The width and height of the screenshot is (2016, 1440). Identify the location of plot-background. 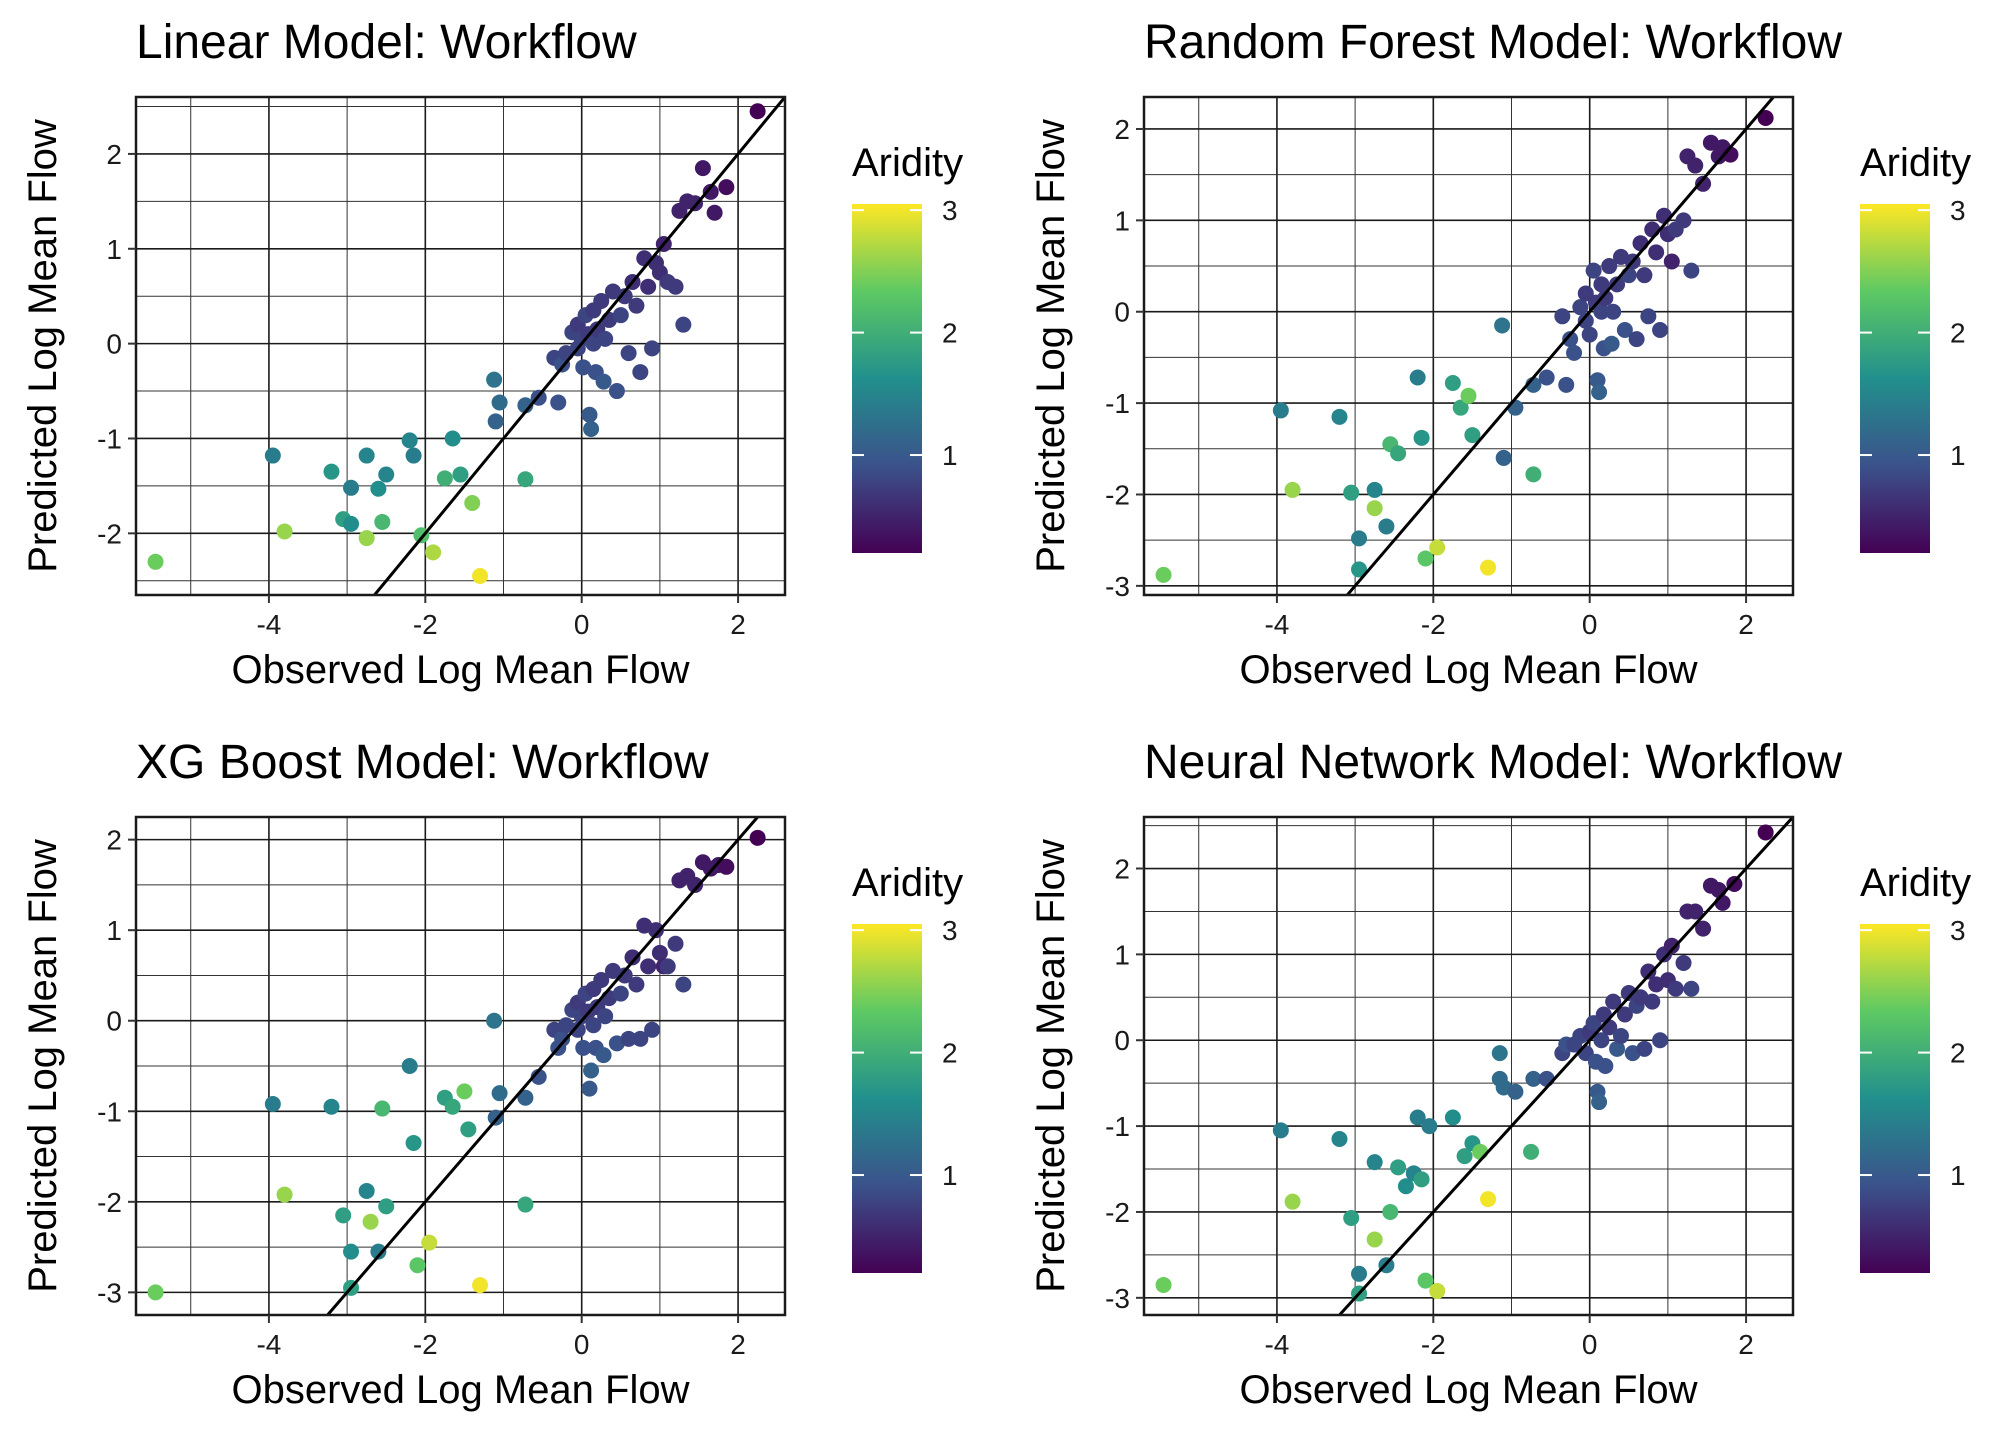
(460, 346).